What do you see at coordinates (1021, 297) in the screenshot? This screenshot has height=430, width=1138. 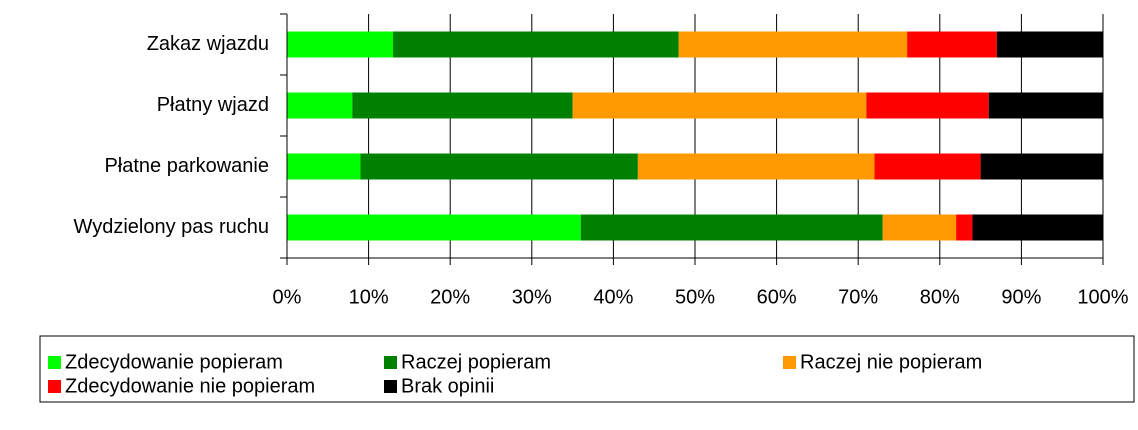 I see `x-tick-label: 90%` at bounding box center [1021, 297].